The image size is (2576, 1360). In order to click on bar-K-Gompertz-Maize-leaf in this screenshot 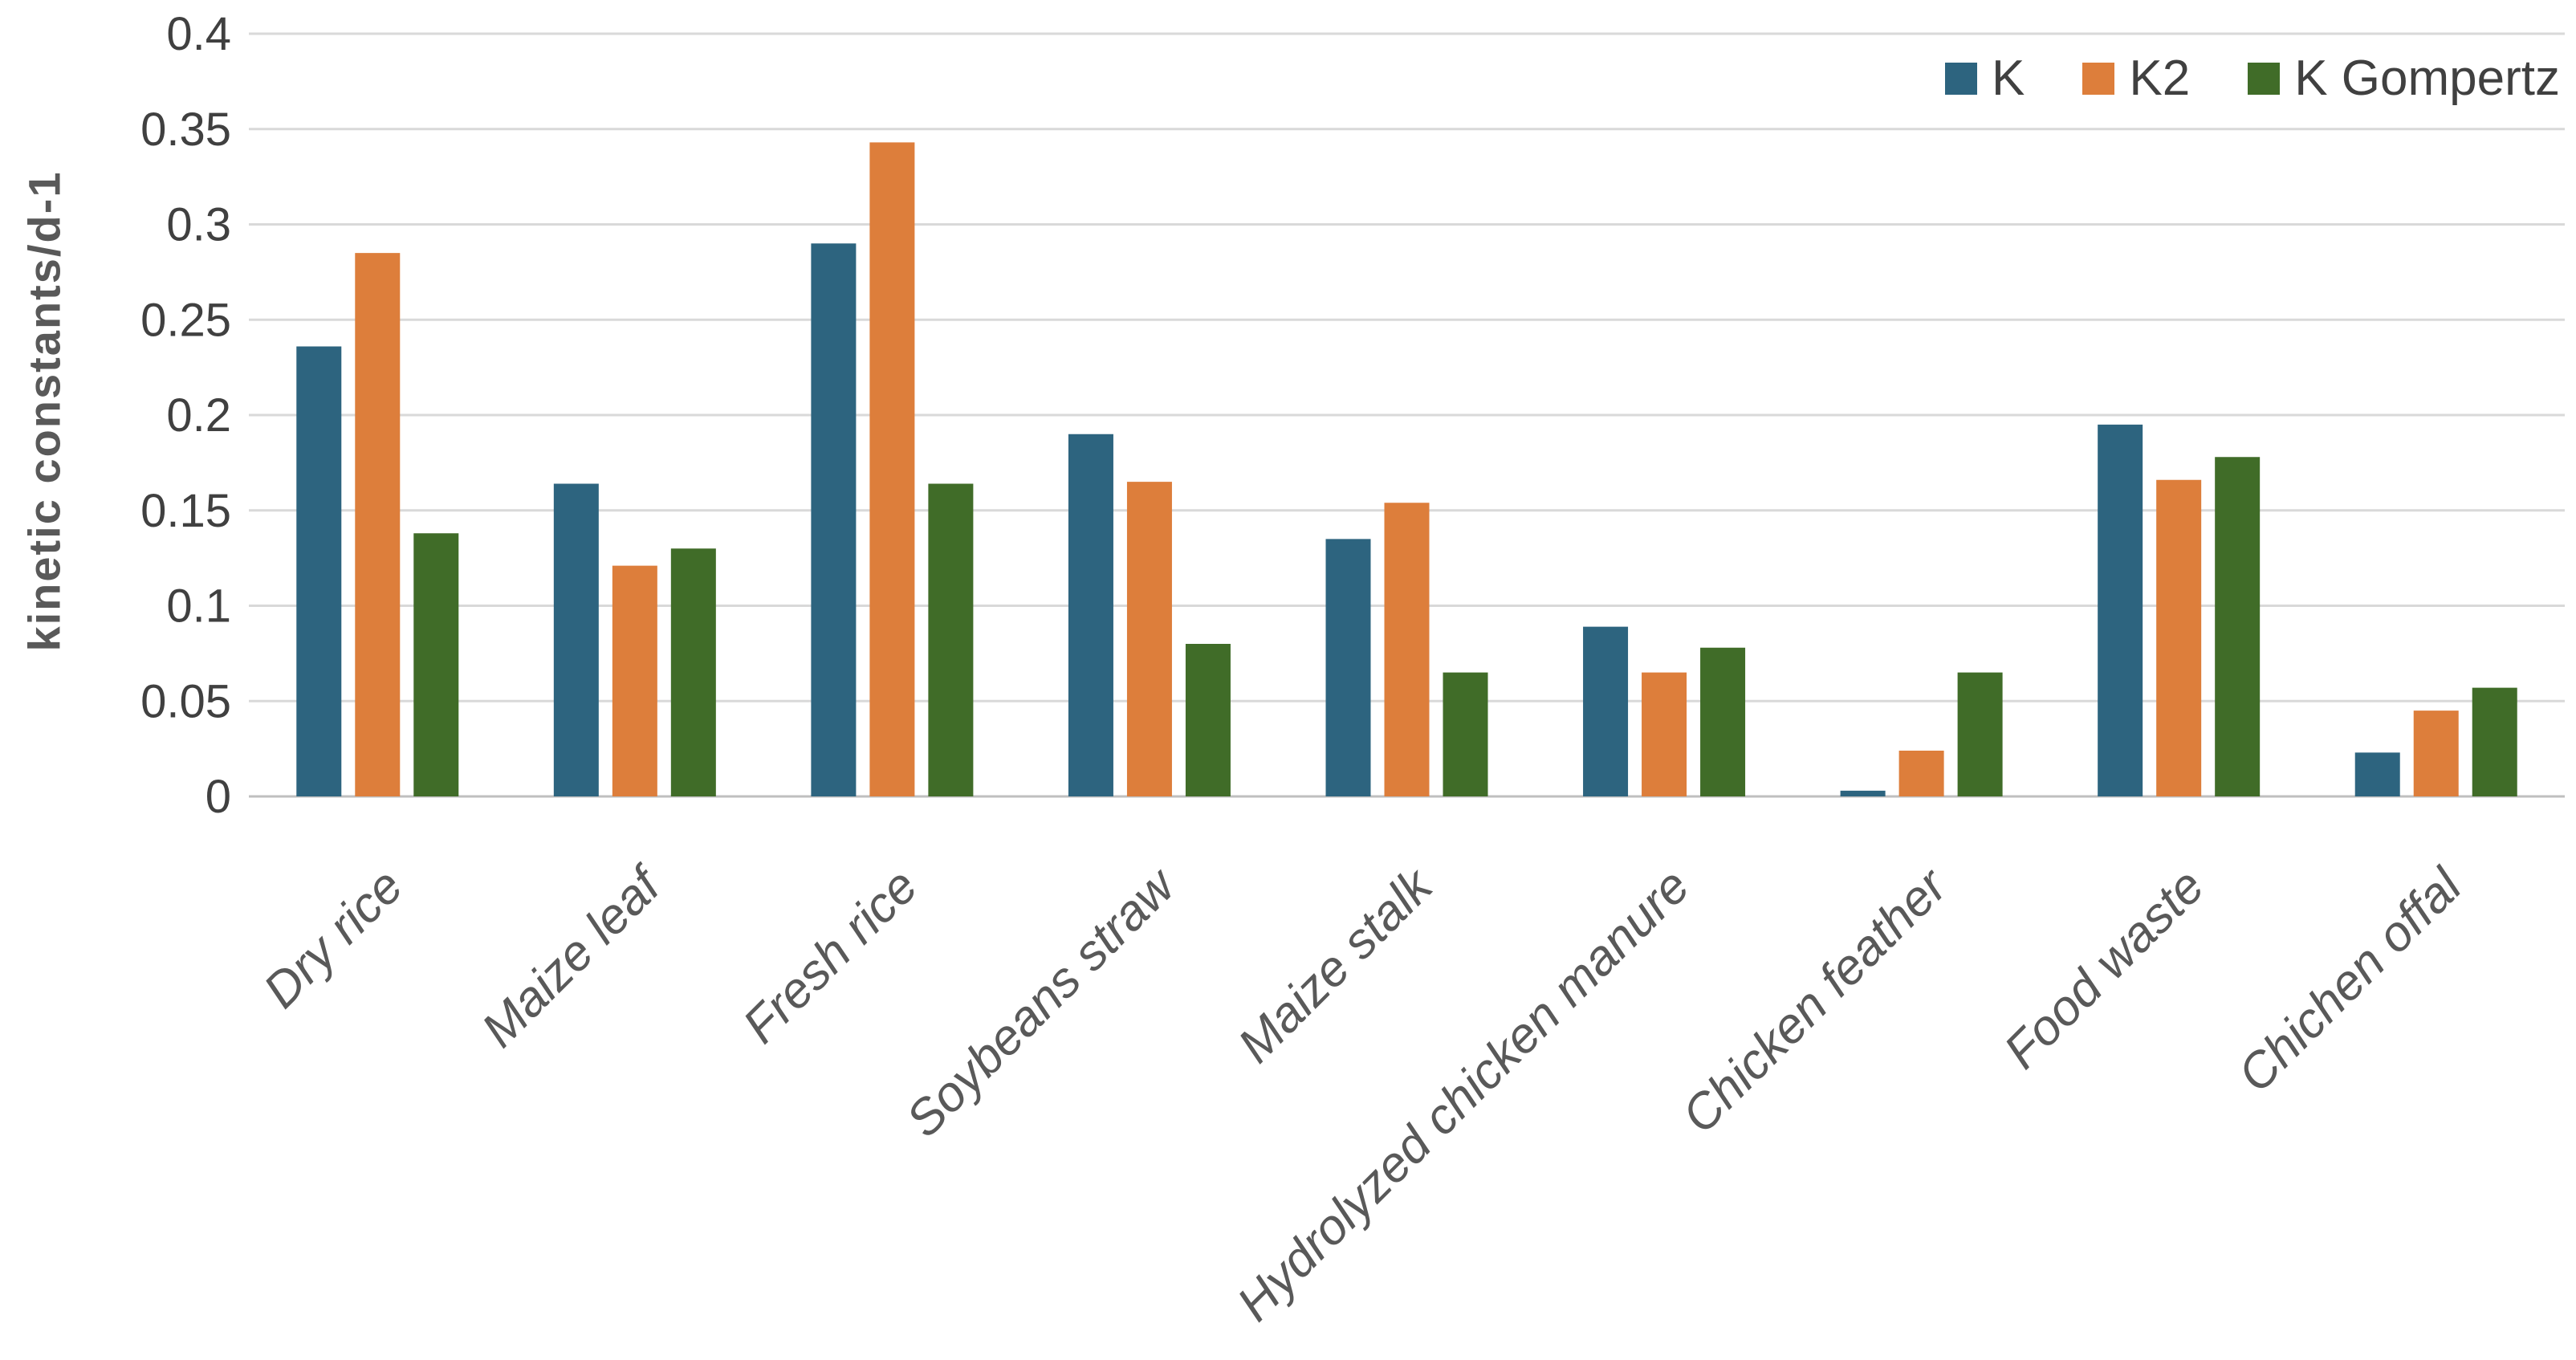, I will do `click(693, 672)`.